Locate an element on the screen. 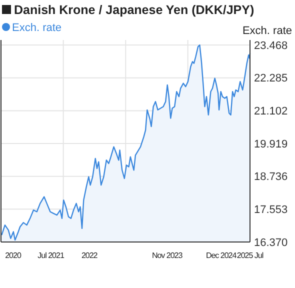  x-tick-label: Jul 2021 is located at coordinates (51, 255).